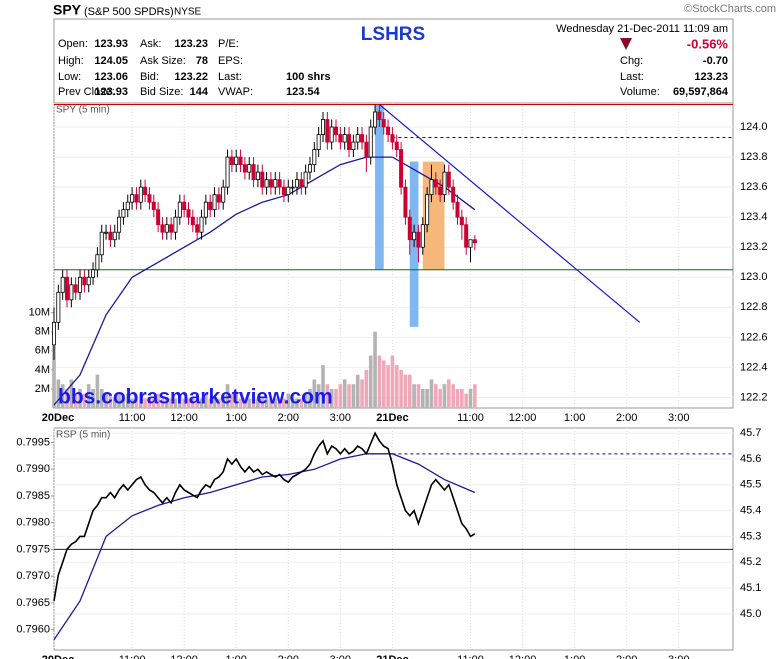 The width and height of the screenshot is (780, 659). What do you see at coordinates (69, 77) in the screenshot?
I see `quote-label: Low:` at bounding box center [69, 77].